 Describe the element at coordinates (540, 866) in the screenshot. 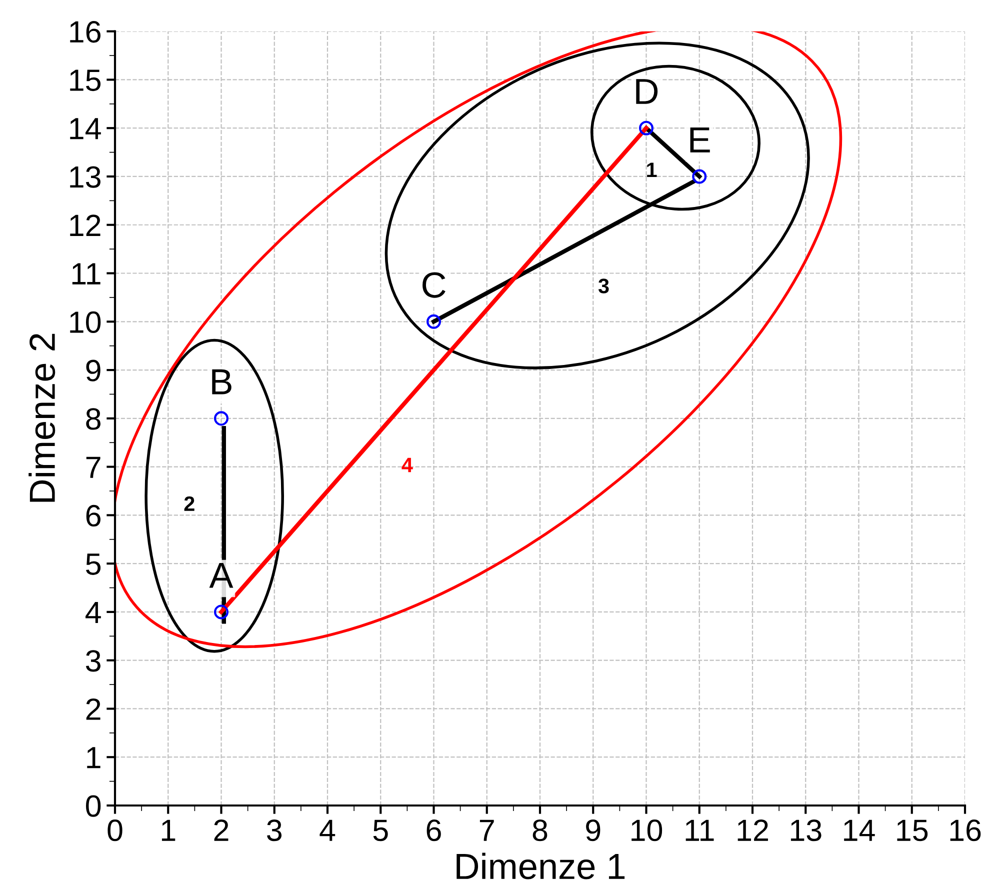

I see `x-axis-title: Dimenze 1` at that location.